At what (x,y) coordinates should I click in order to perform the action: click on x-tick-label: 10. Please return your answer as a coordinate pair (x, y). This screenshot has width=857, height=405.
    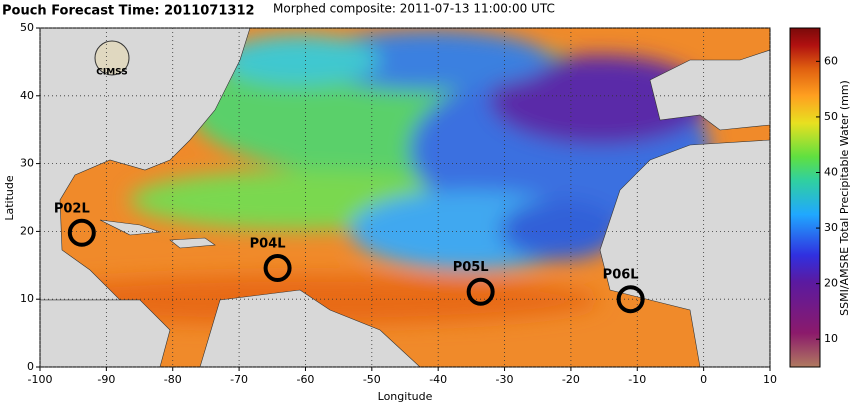
    Looking at the image, I should click on (770, 379).